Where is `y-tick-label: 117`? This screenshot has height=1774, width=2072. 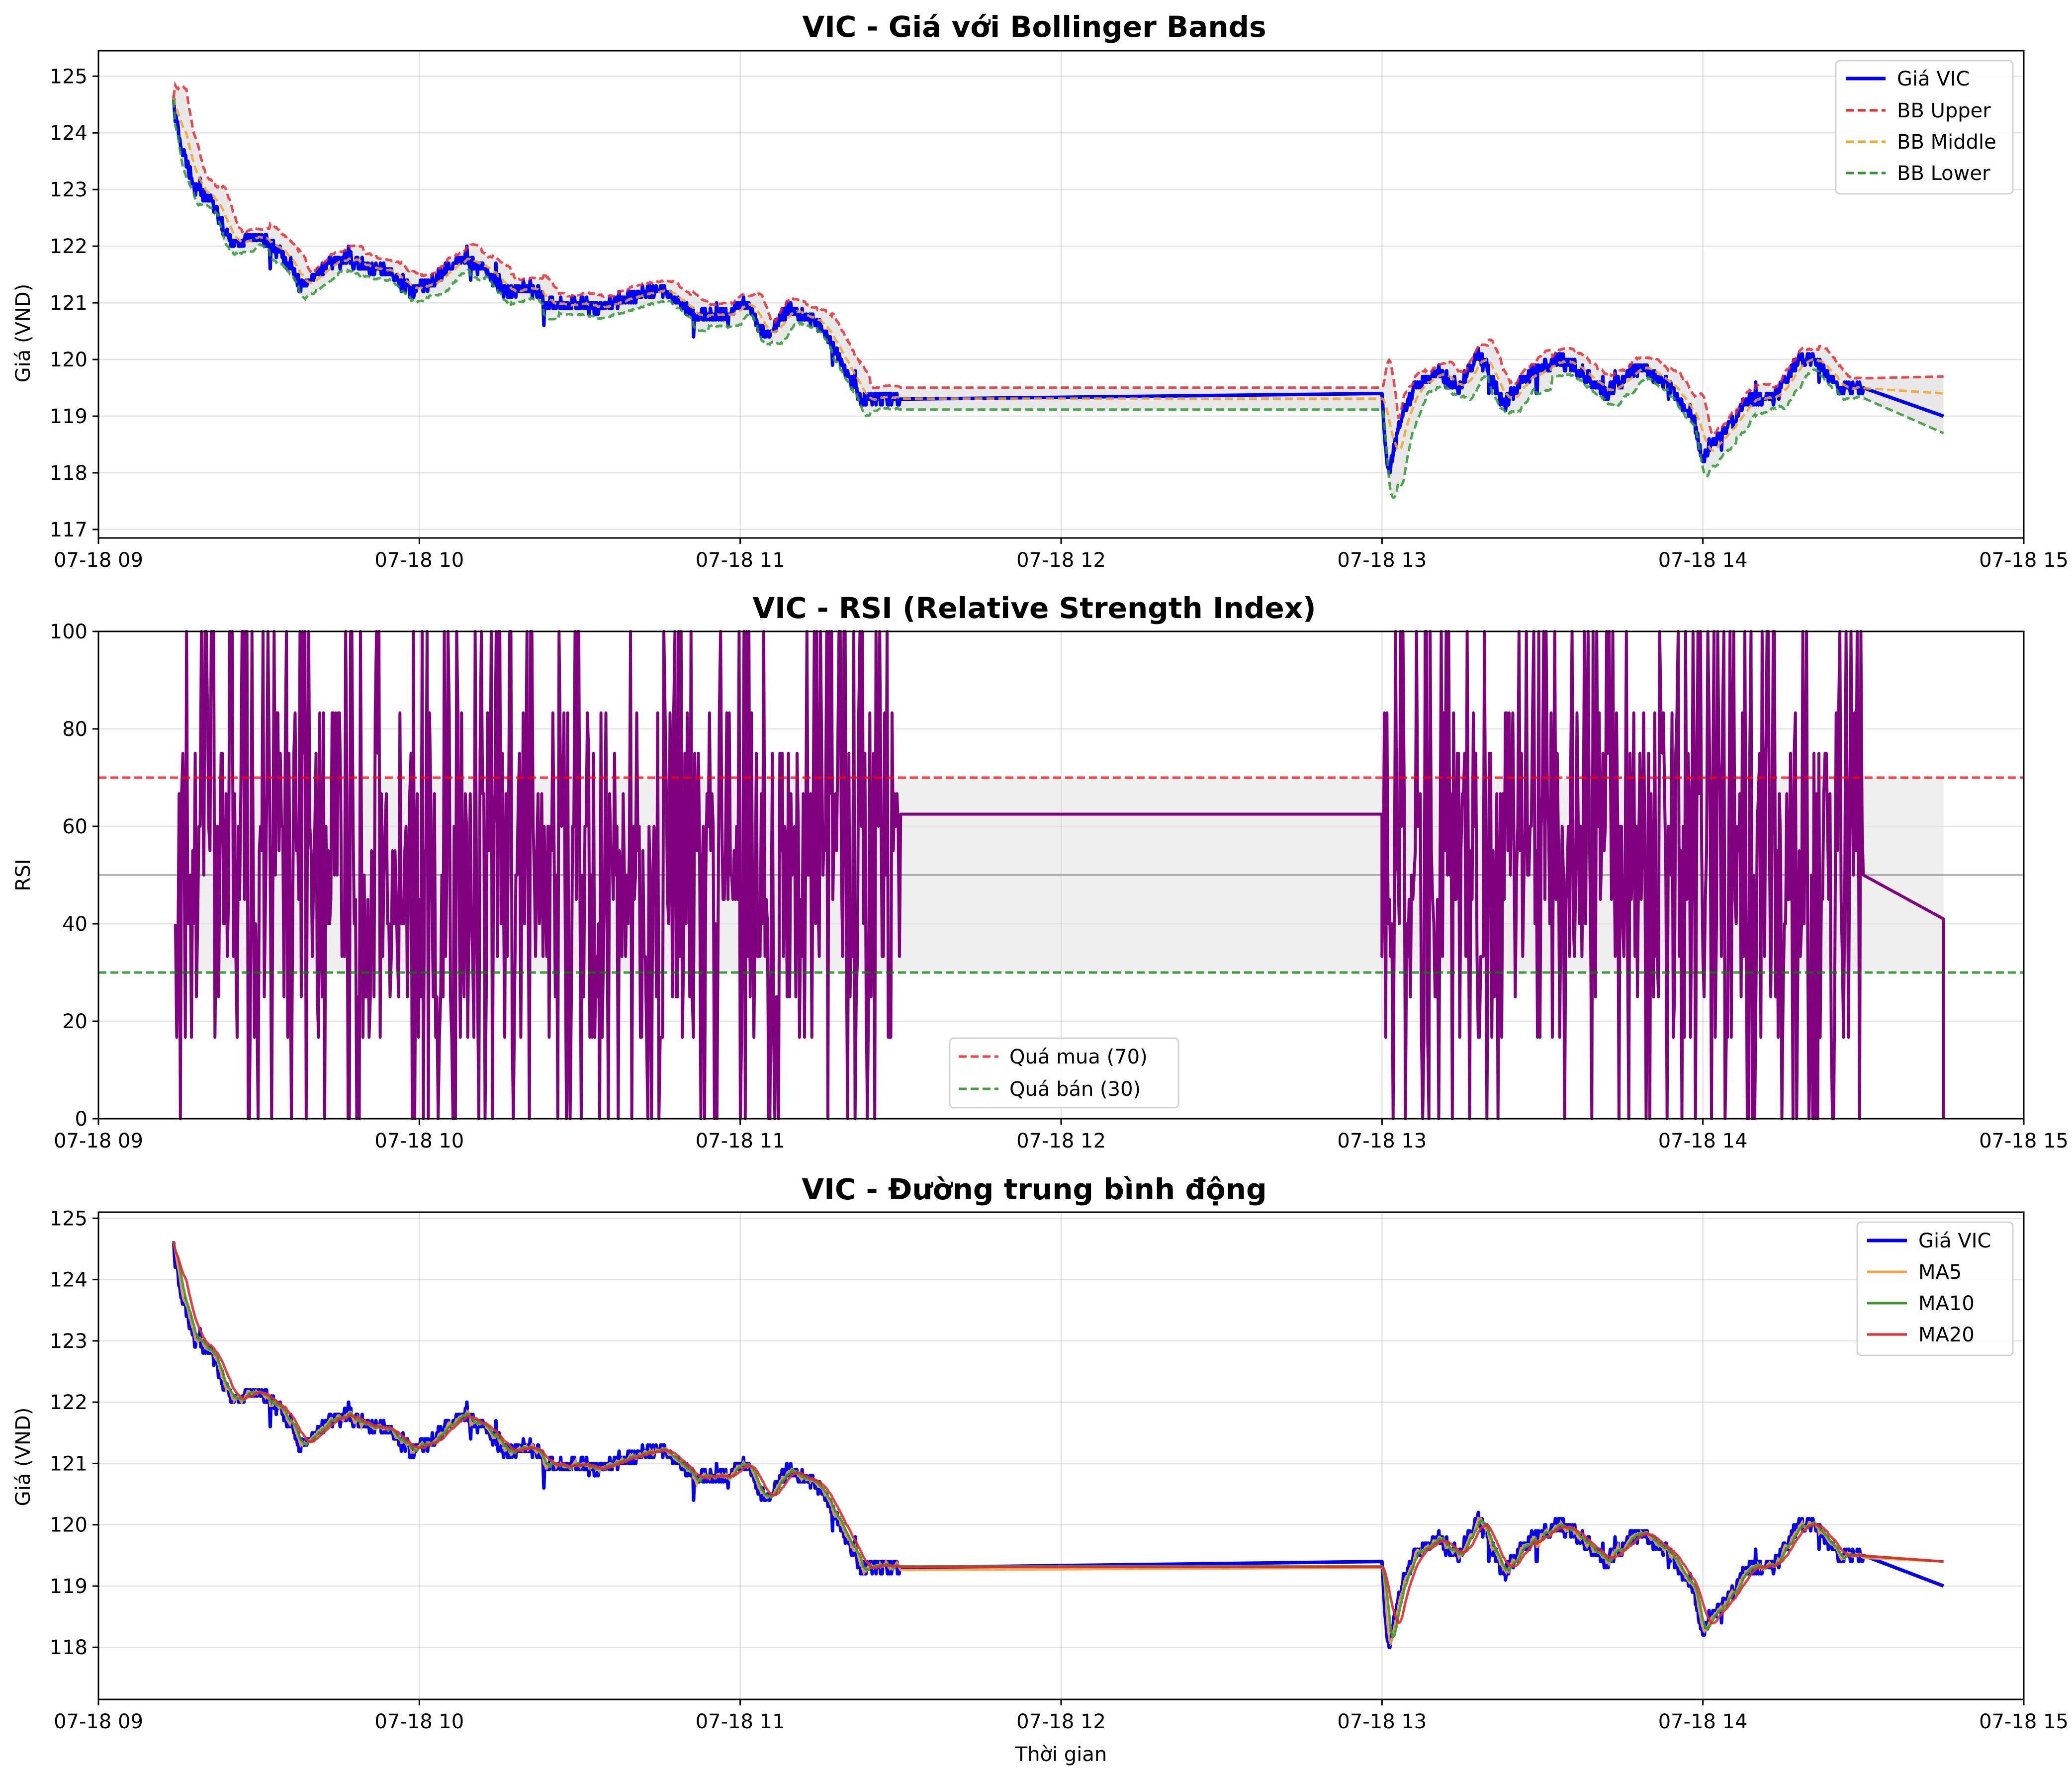 y-tick-label: 117 is located at coordinates (69, 530).